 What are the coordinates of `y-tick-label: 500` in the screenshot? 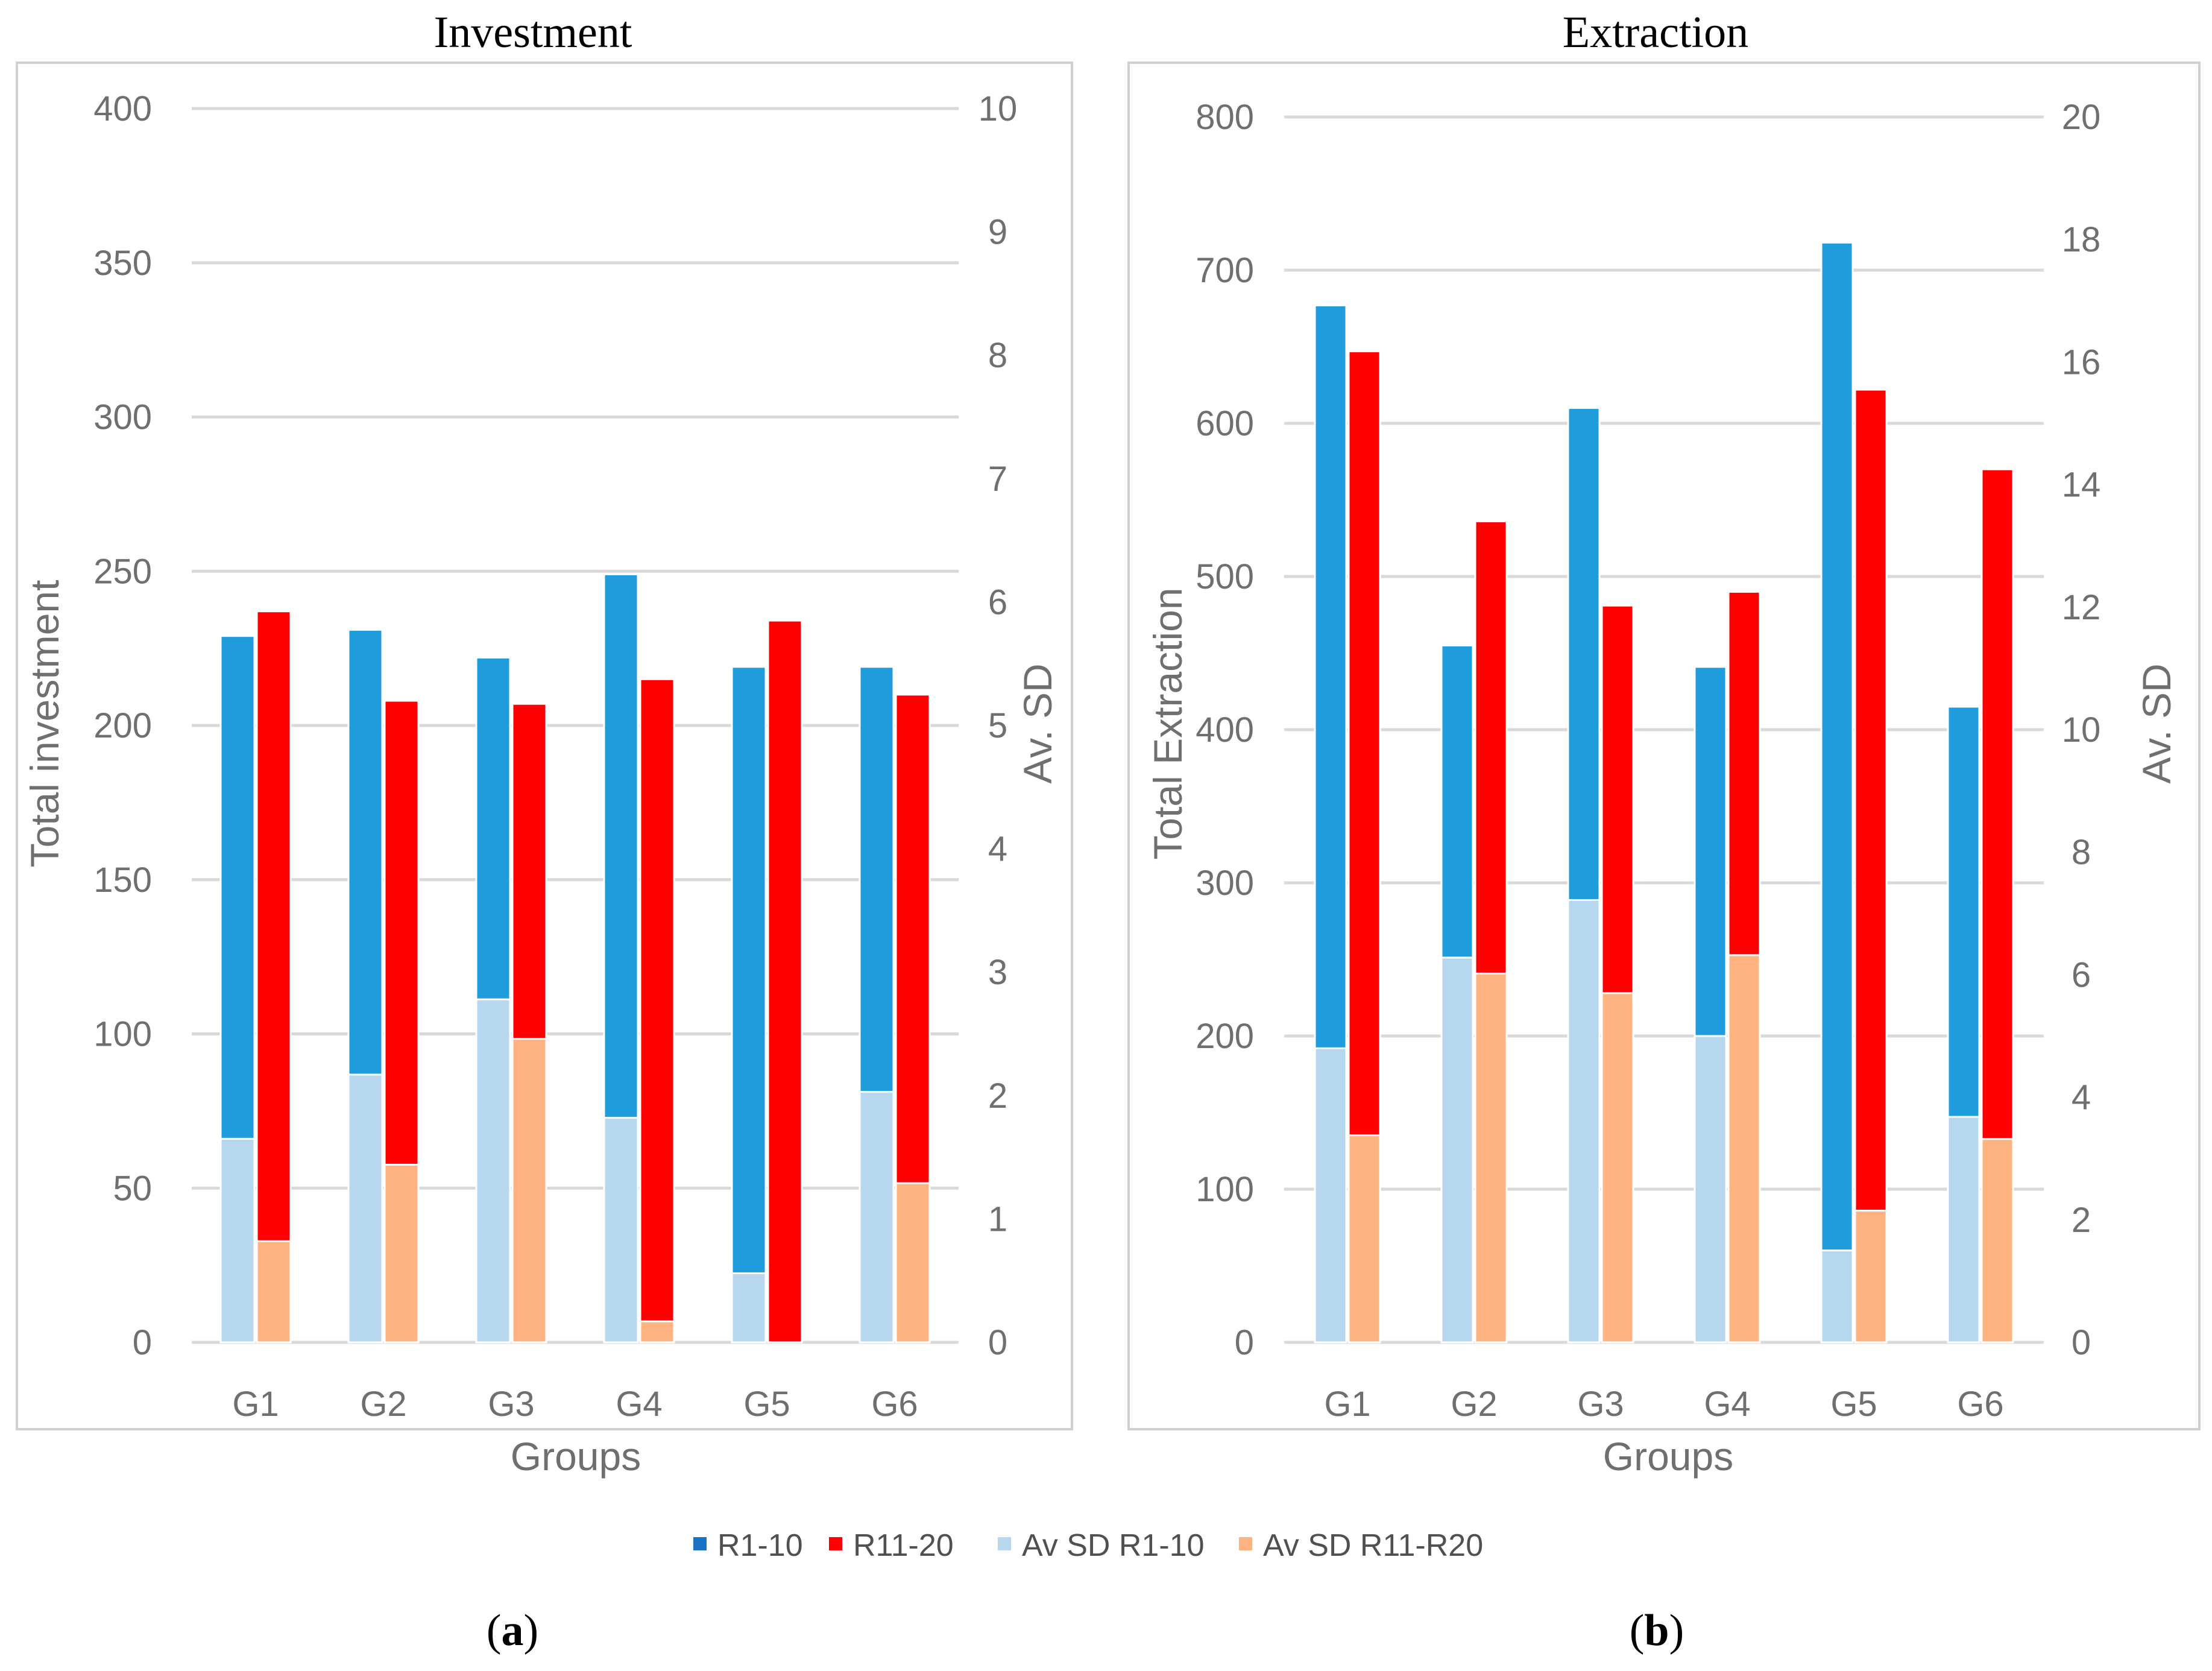 It's located at (1225, 576).